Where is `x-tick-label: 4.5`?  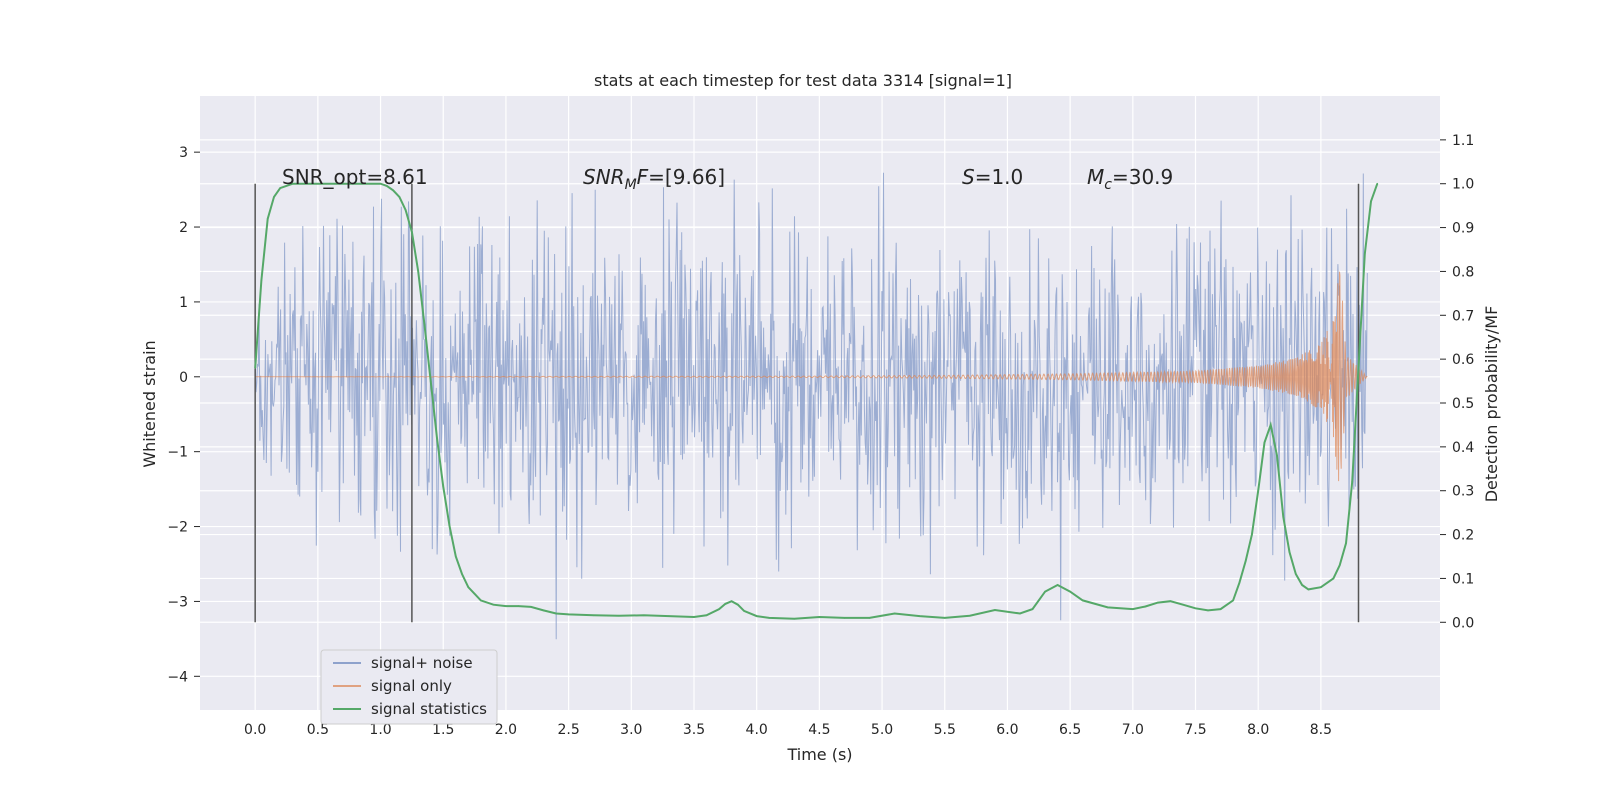
x-tick-label: 4.5 is located at coordinates (819, 730).